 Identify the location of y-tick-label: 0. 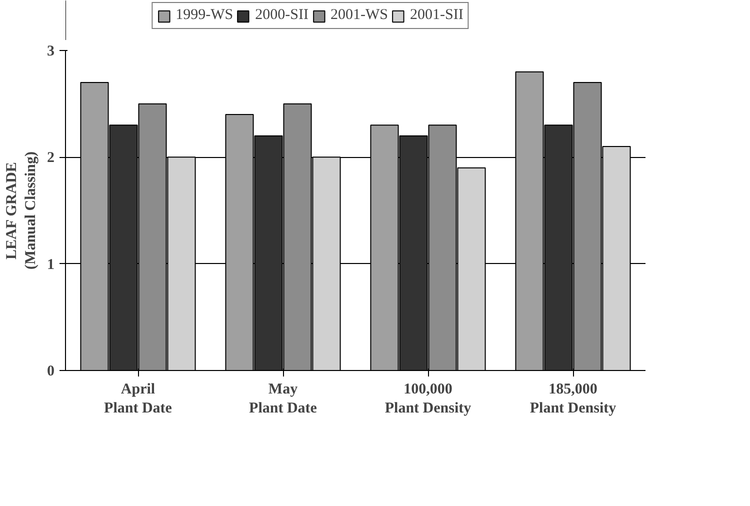
(50, 372).